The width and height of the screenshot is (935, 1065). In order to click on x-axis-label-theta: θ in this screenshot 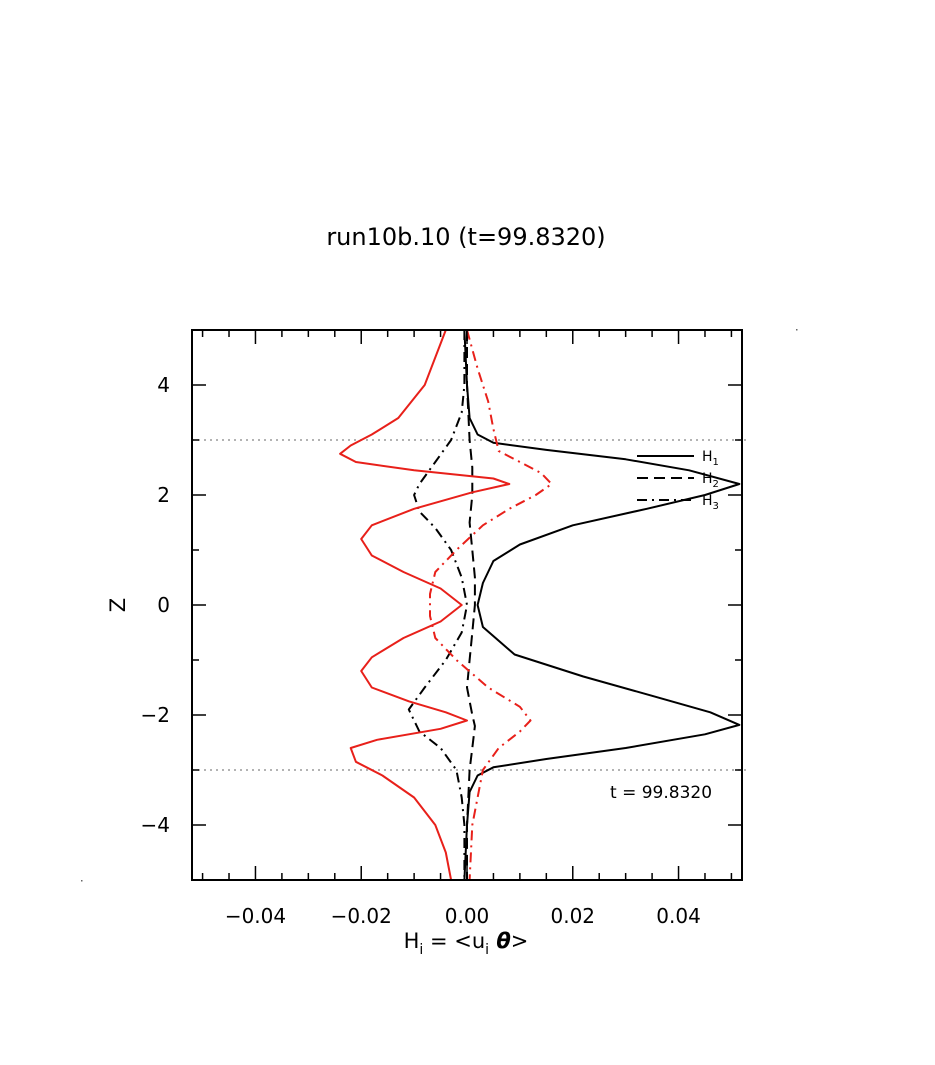, I will do `click(500, 941)`.